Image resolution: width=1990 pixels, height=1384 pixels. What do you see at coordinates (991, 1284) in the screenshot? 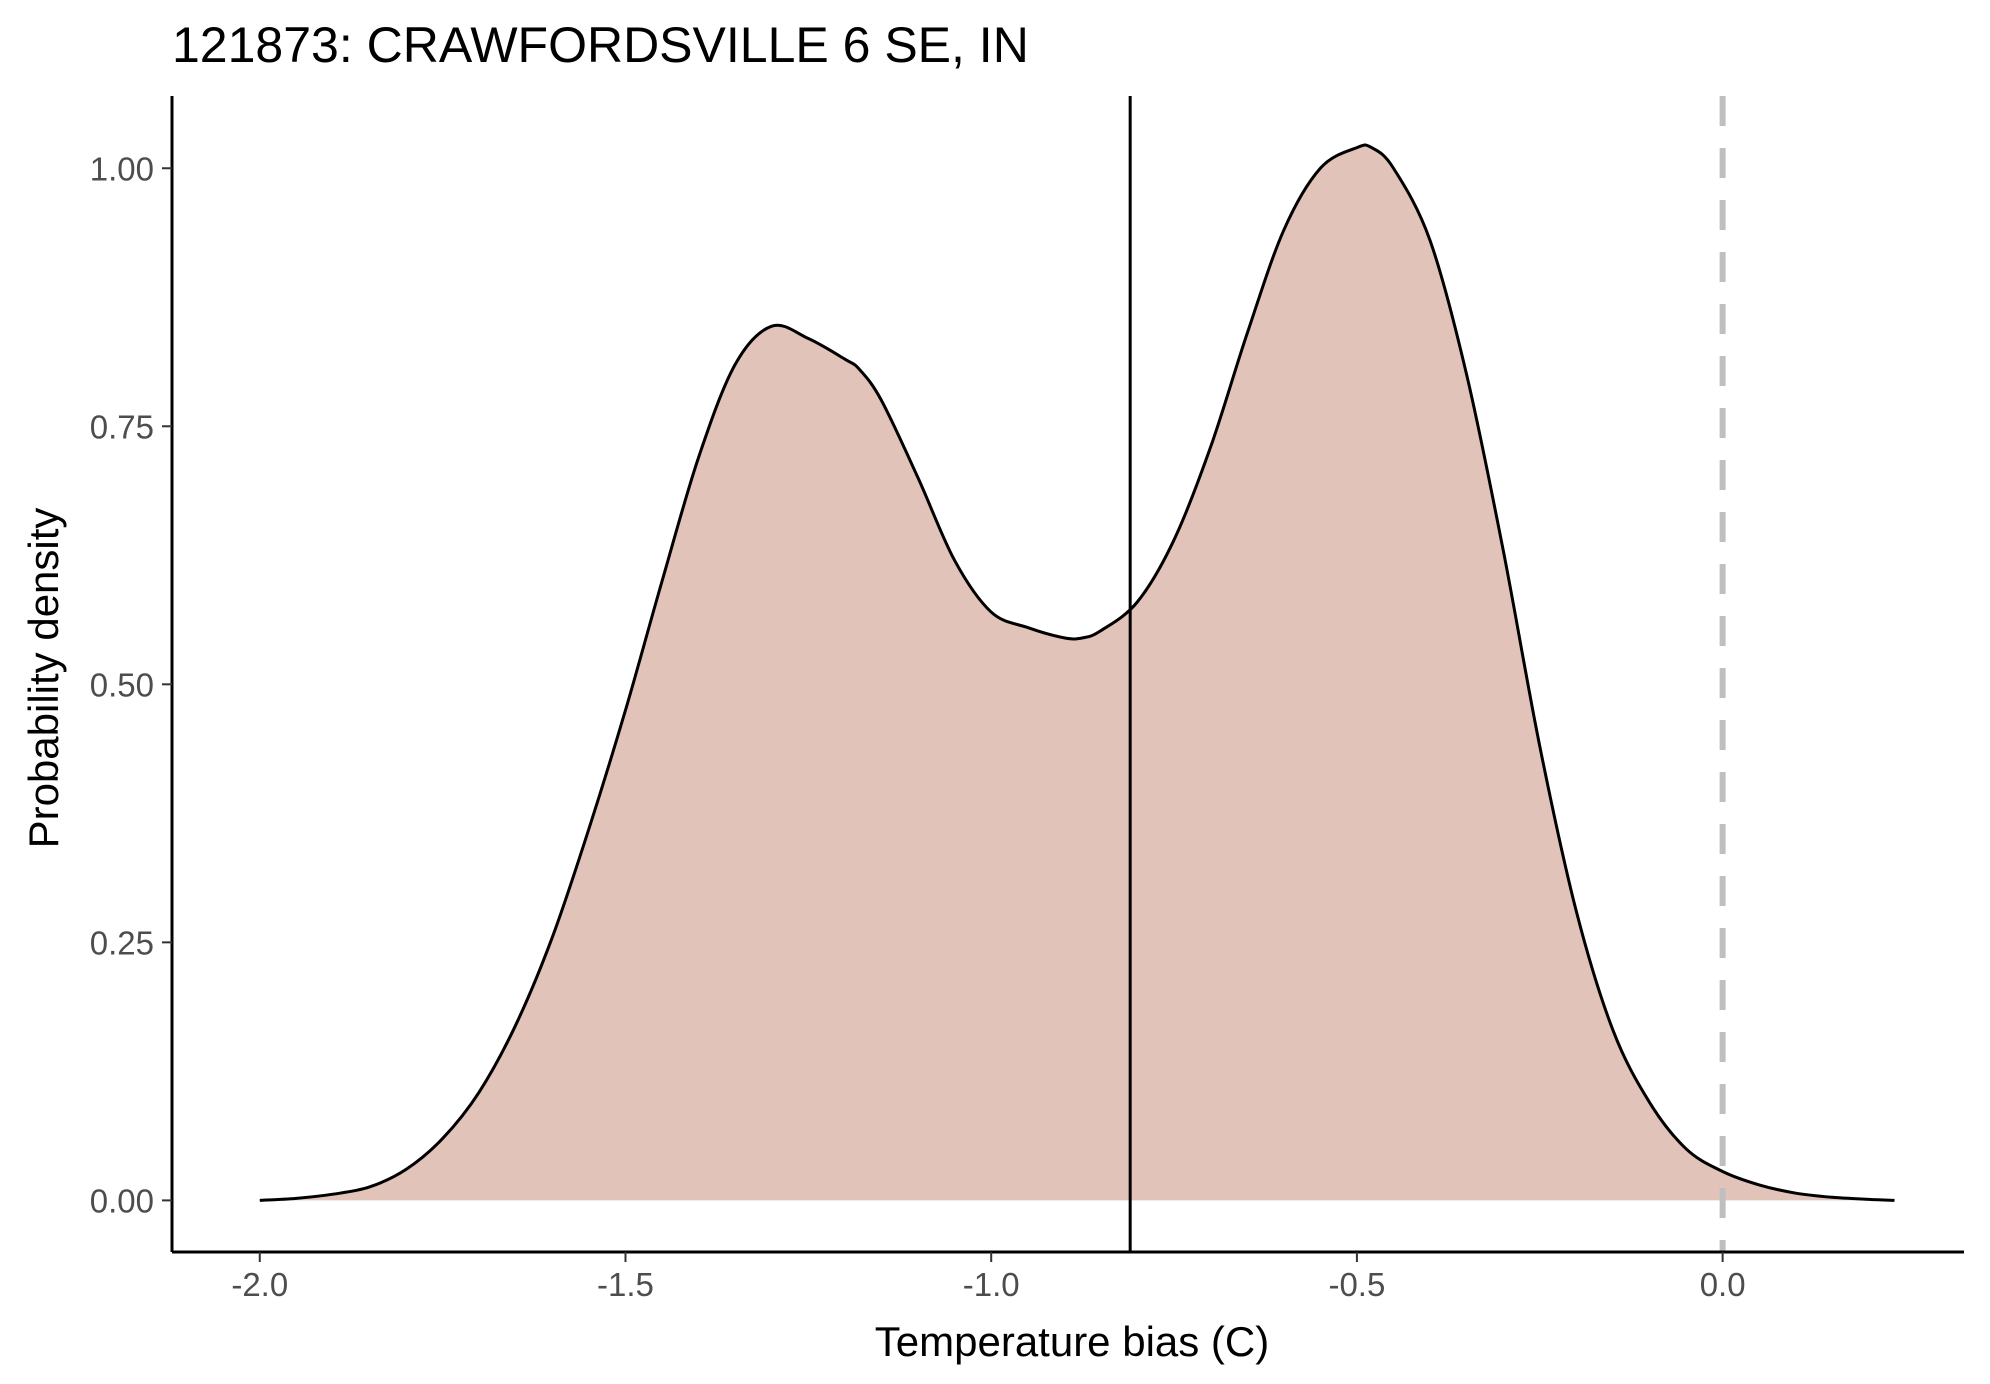
I see `x-tick-label: -1.0` at bounding box center [991, 1284].